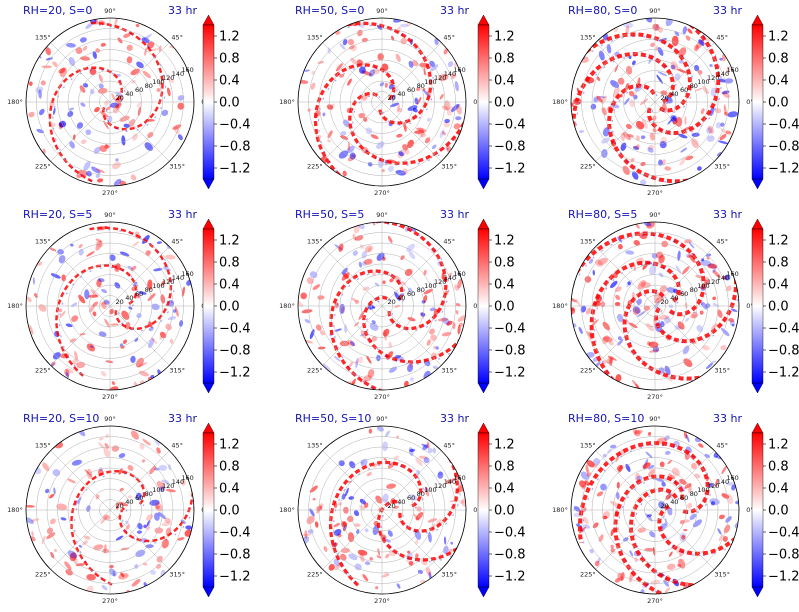  Describe the element at coordinates (602, 214) in the screenshot. I see `panel-title: RH=80, S=5` at that location.